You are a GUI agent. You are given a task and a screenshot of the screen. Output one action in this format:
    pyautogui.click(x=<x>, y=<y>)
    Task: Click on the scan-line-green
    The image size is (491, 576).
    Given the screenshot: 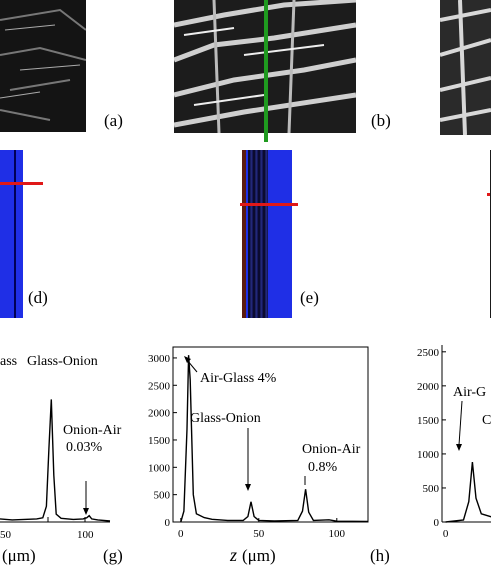 What is the action you would take?
    pyautogui.click(x=266, y=66)
    